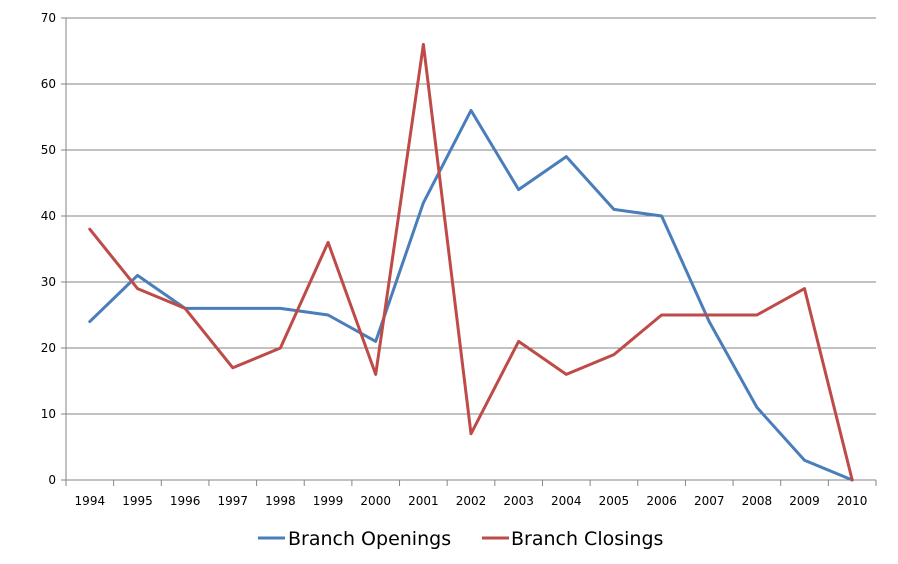 This screenshot has width=898, height=564. What do you see at coordinates (423, 501) in the screenshot?
I see `x-tick-label: 2001` at bounding box center [423, 501].